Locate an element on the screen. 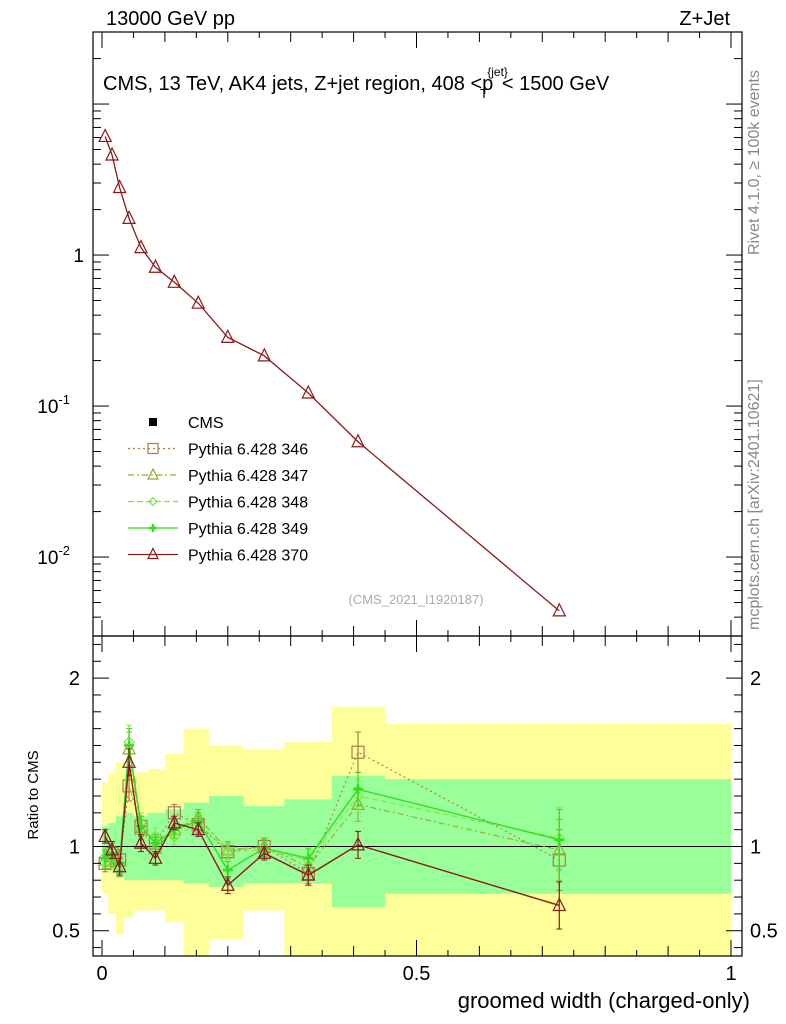 This screenshot has width=786, height=1024. main-y-tick-label: 1 is located at coordinates (78, 256).